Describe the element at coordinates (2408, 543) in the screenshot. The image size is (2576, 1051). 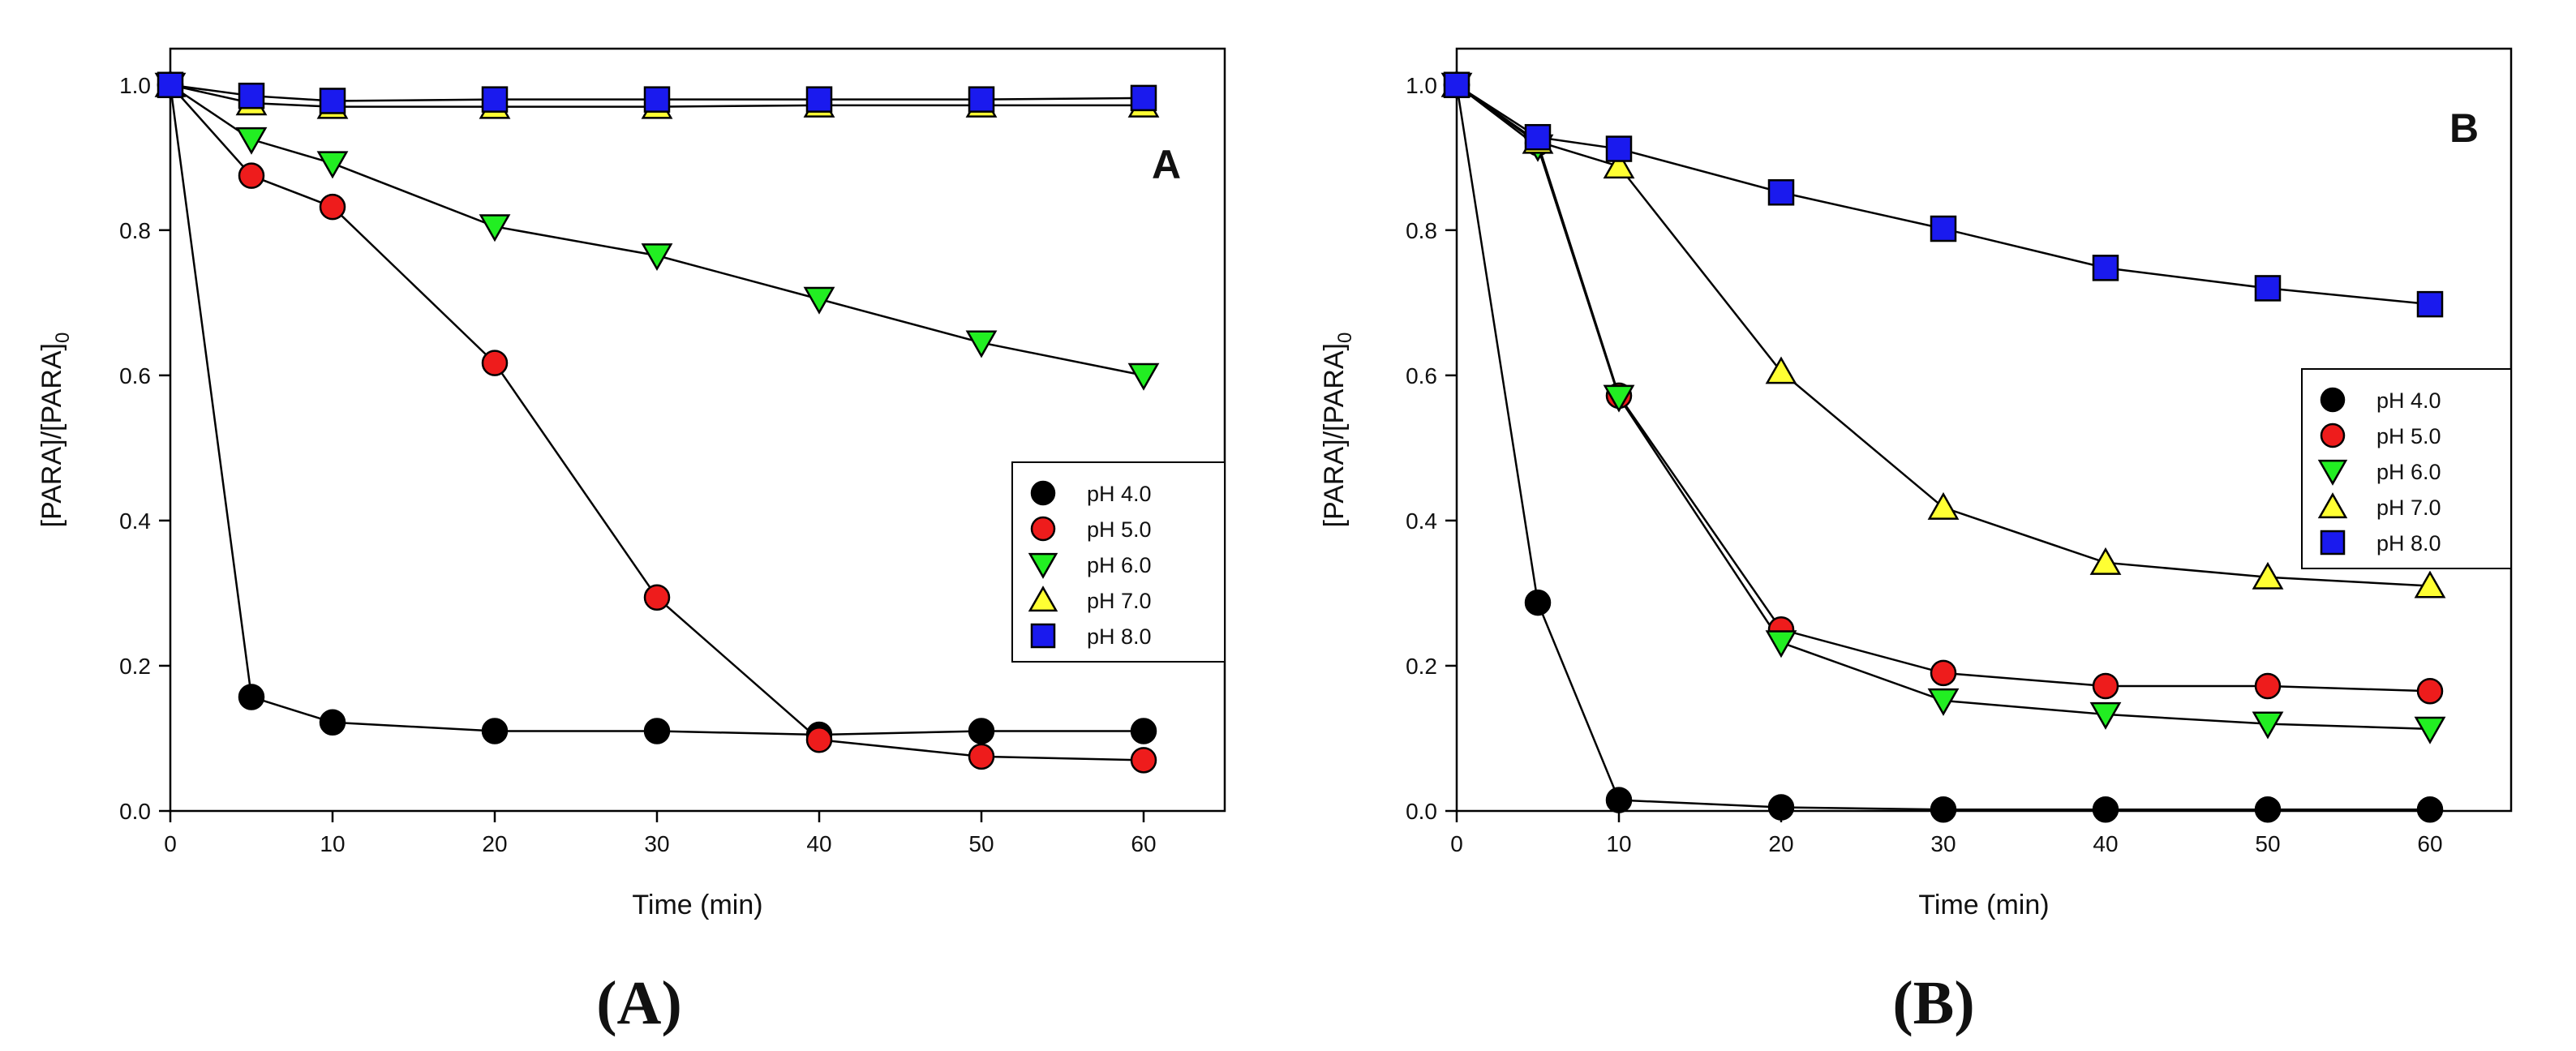
I see `legend-label: pH 8.0` at that location.